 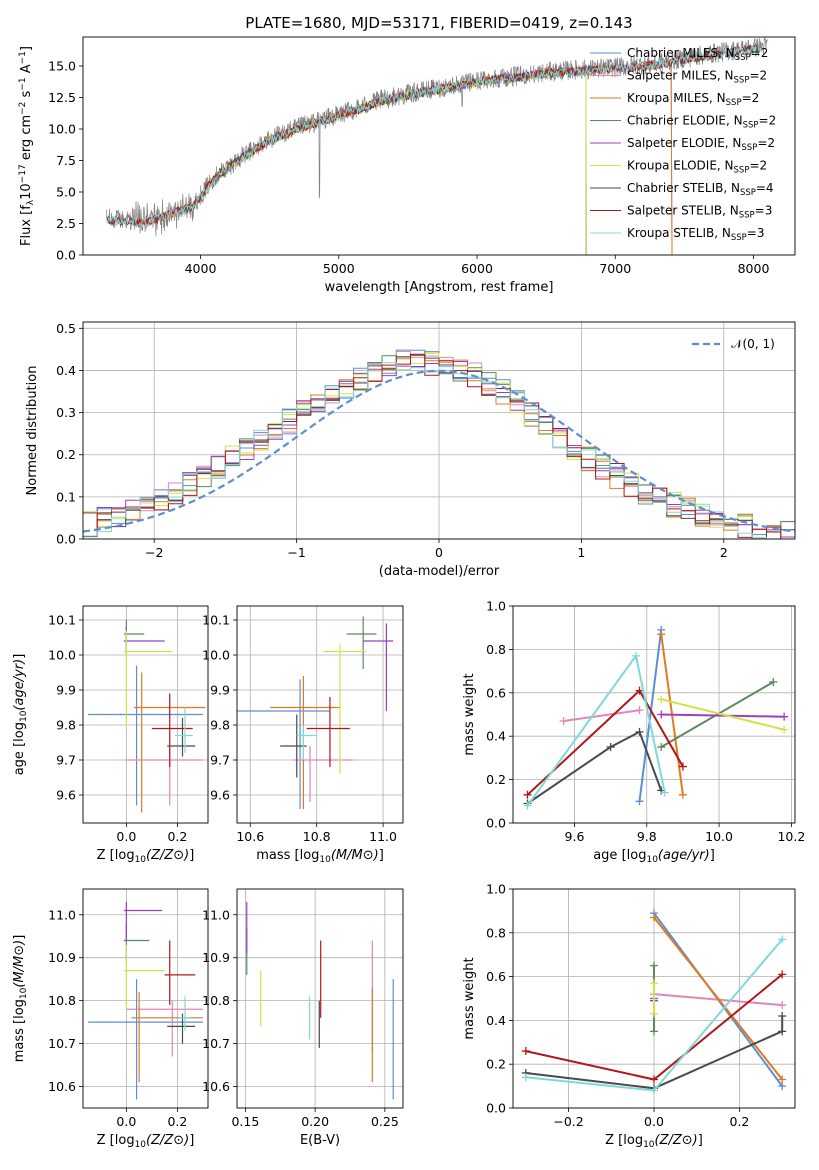 I want to click on label-part: 10, so click(x=26, y=191).